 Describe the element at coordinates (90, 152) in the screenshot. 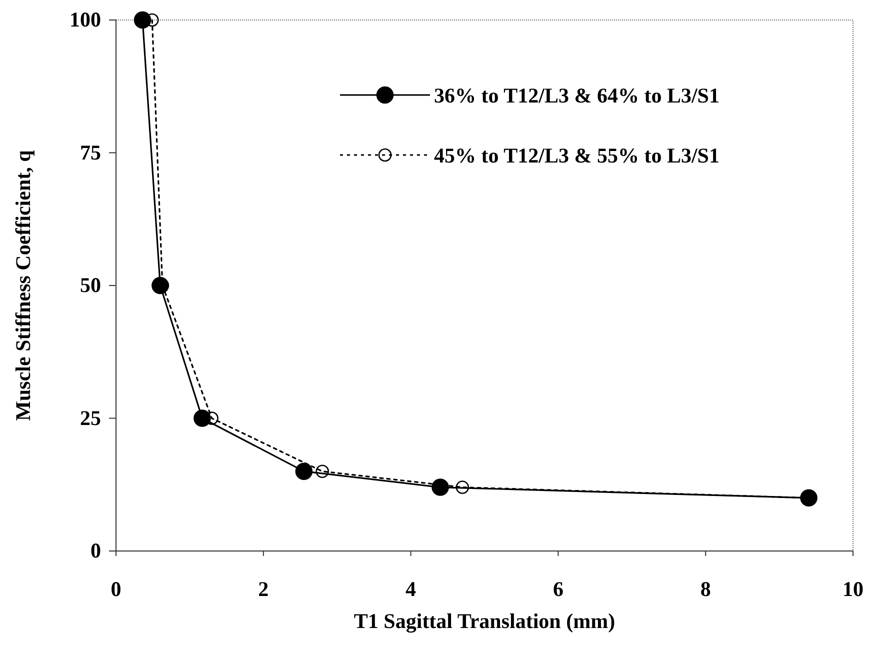

I see `y-tick-label: 75` at that location.